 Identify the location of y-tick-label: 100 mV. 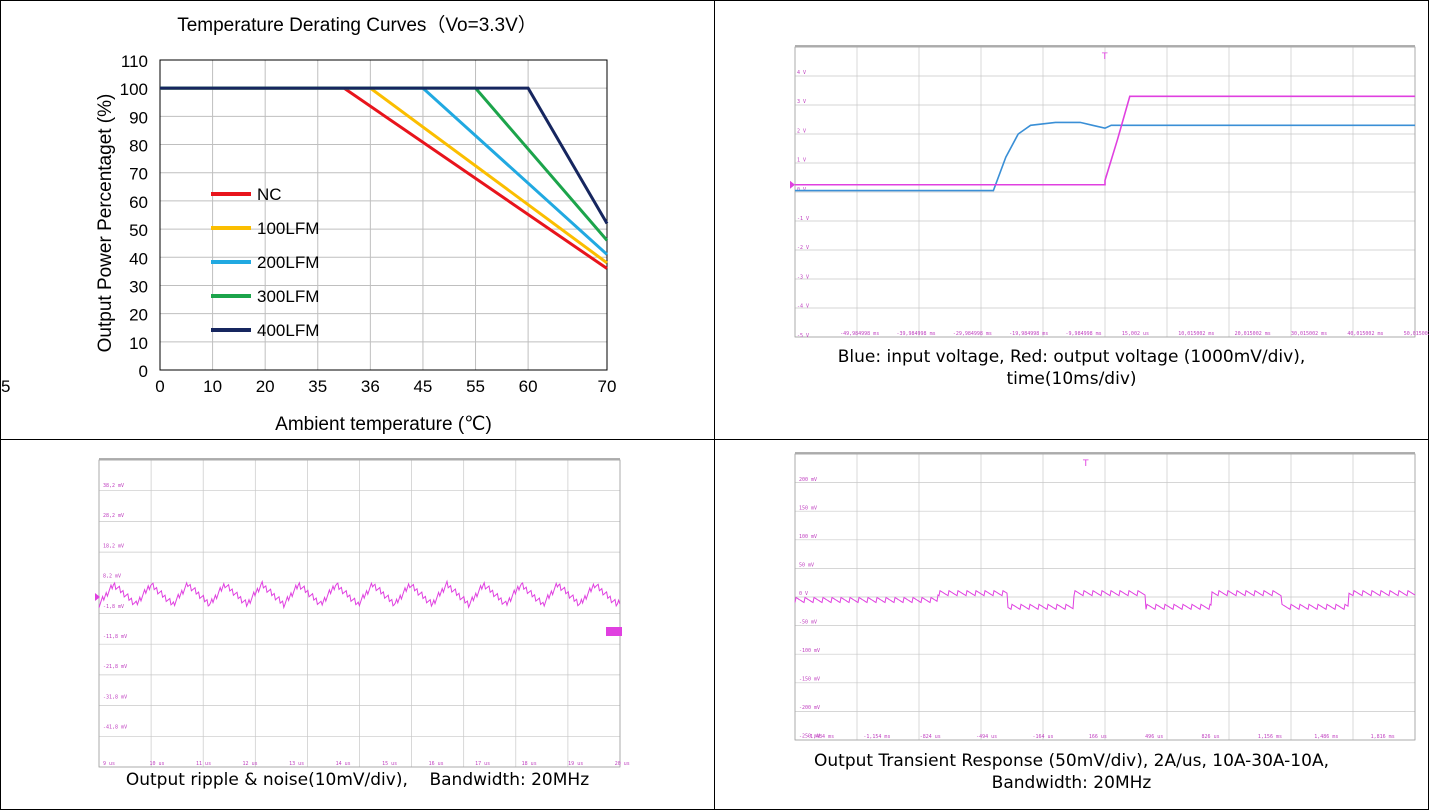
(808, 537).